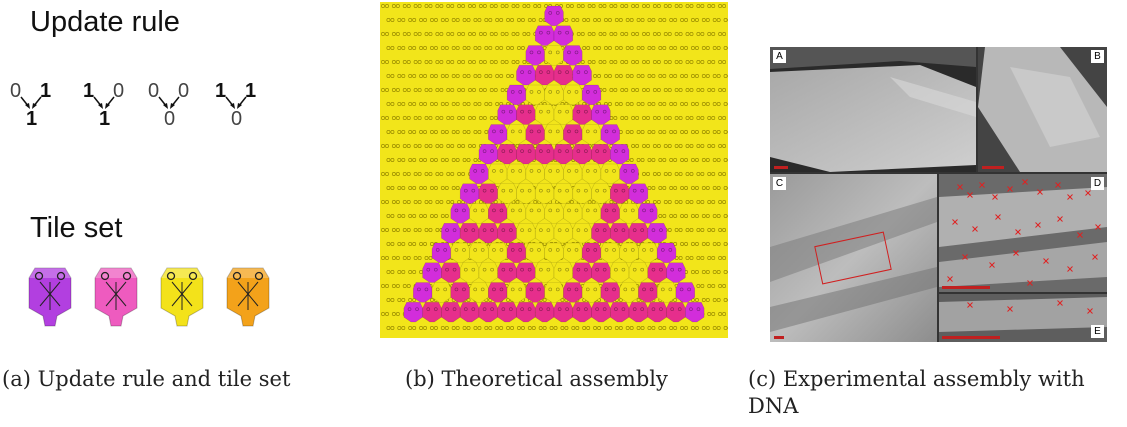 The height and width of the screenshot is (427, 1127). What do you see at coordinates (146, 379) in the screenshot?
I see `caption-a: (a) Update rule and tile set` at bounding box center [146, 379].